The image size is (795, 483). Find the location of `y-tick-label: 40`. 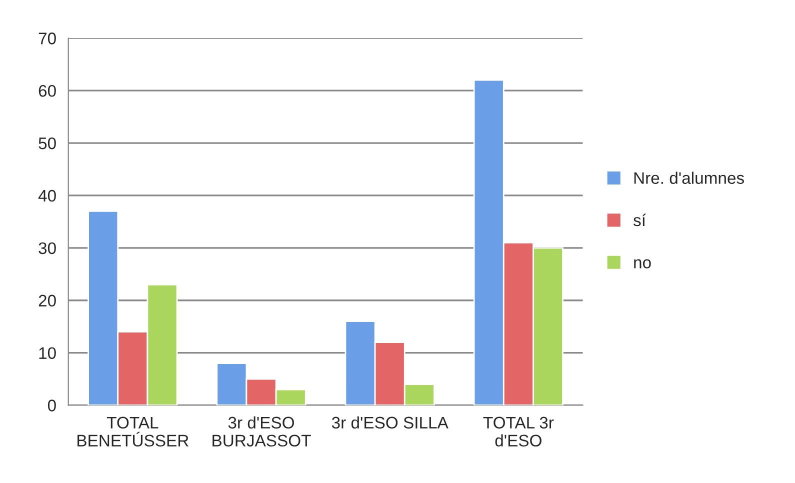

y-tick-label: 40 is located at coordinates (47, 196).